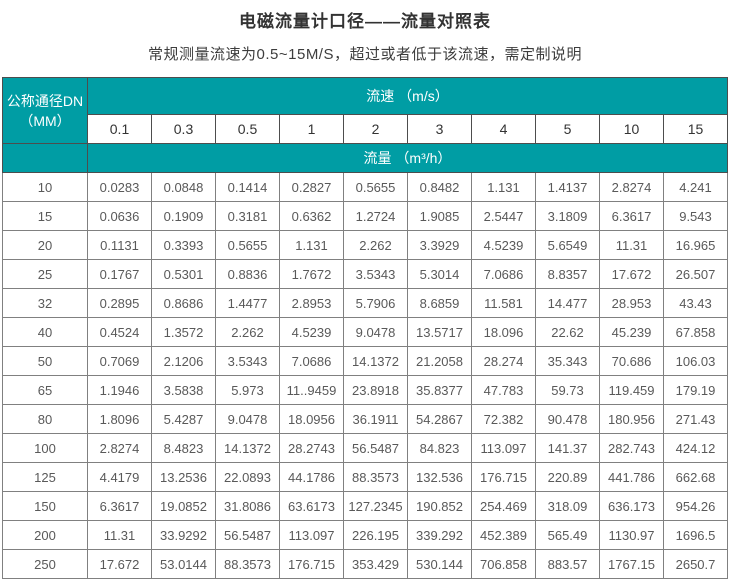 This screenshot has width=730, height=588. Describe the element at coordinates (631, 564) in the screenshot. I see `flow-value-cell: 1767.15` at that location.